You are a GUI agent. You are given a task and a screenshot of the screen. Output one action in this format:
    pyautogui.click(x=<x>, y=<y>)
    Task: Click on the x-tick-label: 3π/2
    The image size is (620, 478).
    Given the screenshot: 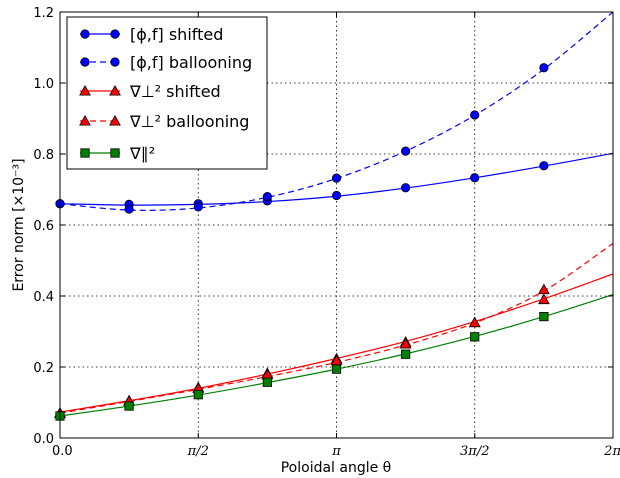 What is the action you would take?
    pyautogui.click(x=474, y=451)
    